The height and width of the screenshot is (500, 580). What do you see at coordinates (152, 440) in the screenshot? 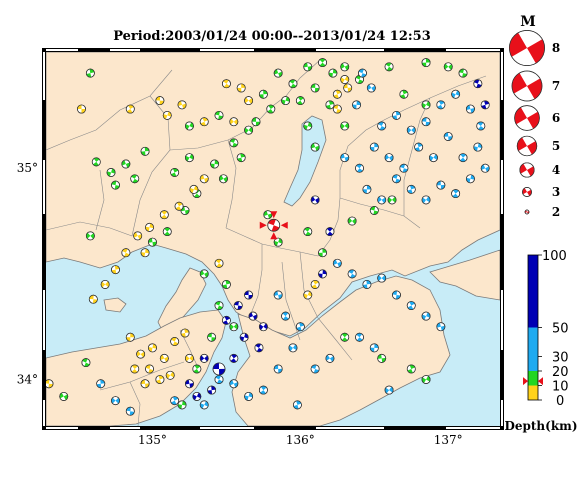
I see `lon-tick-label: 135°` at bounding box center [152, 440].